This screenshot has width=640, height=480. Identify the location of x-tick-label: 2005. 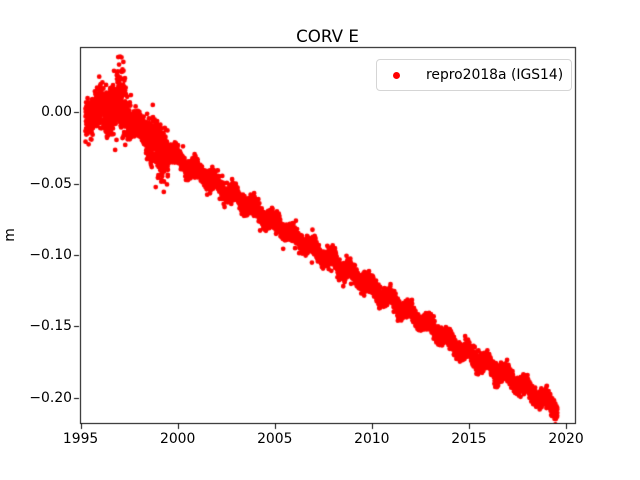
(275, 439).